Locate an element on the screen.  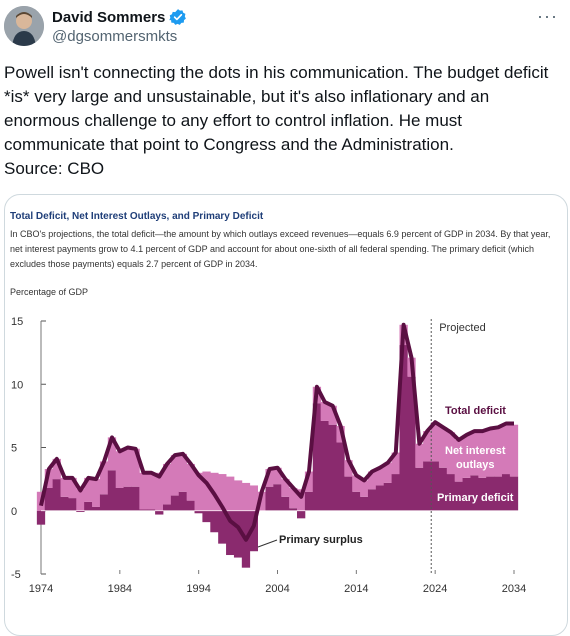
display-name: David Sommers is located at coordinates (109, 17).